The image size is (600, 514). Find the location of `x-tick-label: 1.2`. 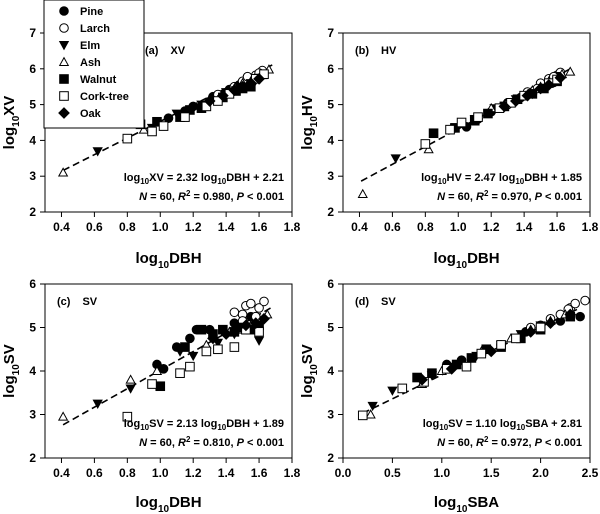

x-tick-label: 1.2 is located at coordinates (491, 227).